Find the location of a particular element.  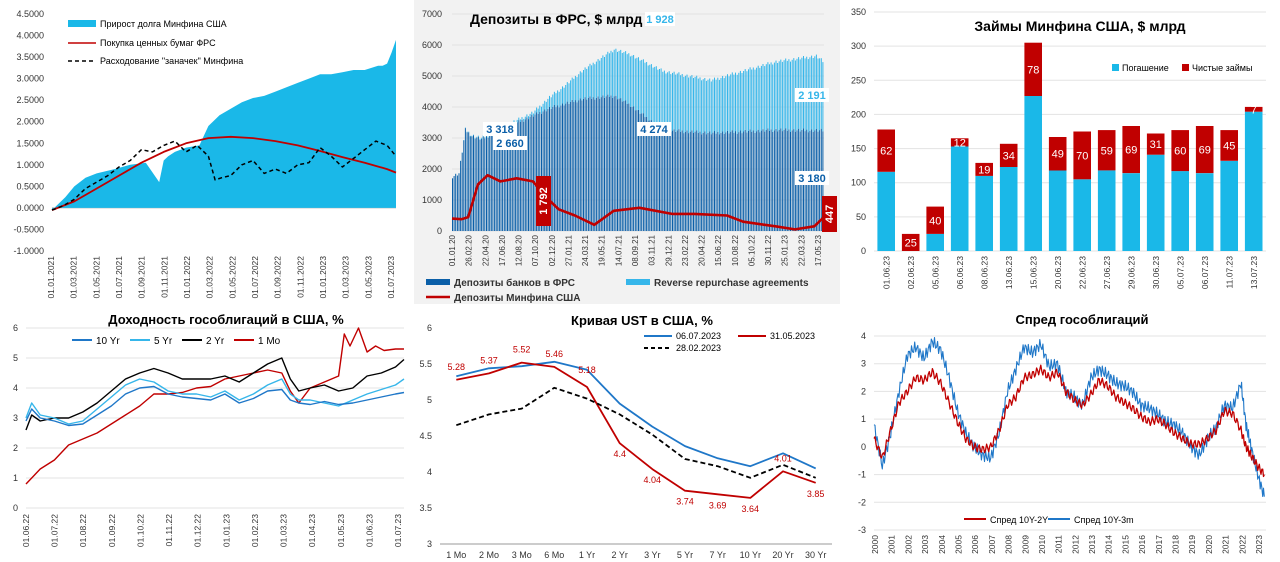

deposits-y-tick-label: 6000 is located at coordinates (432, 45).